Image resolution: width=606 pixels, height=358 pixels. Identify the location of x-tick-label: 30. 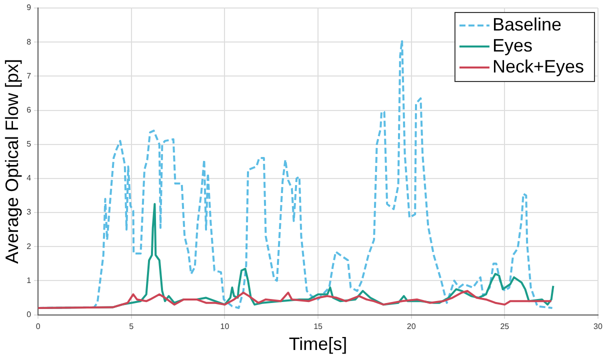
(598, 326).